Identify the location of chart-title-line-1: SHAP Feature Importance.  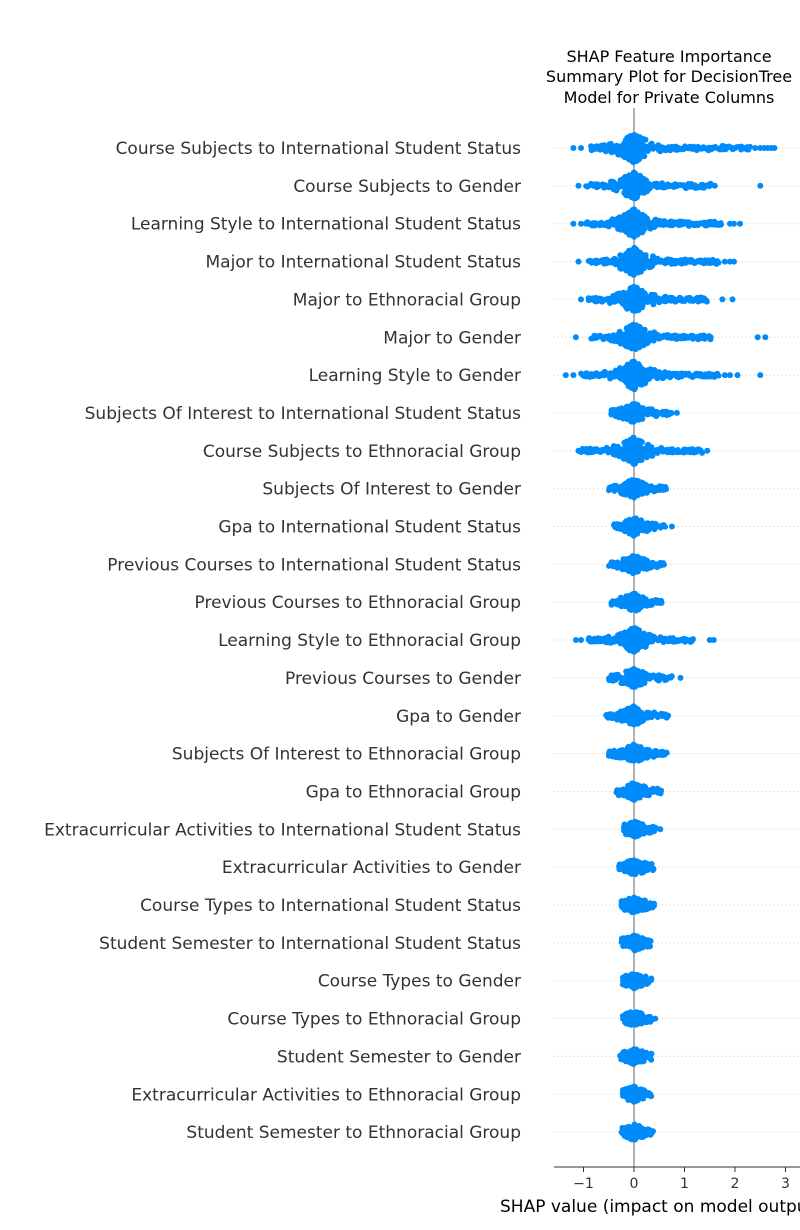
(668, 56).